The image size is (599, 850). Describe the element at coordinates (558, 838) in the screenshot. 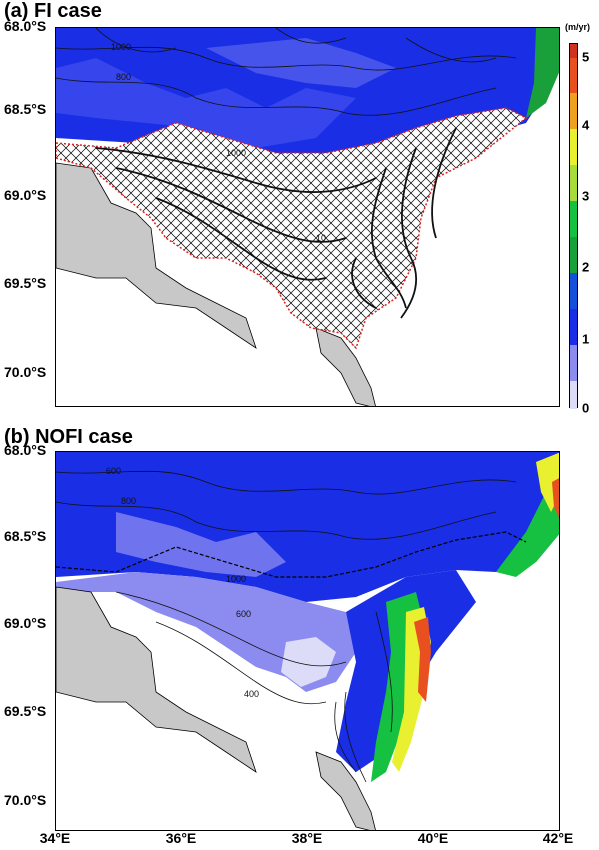

I see `lon-label-42: 42°E` at that location.